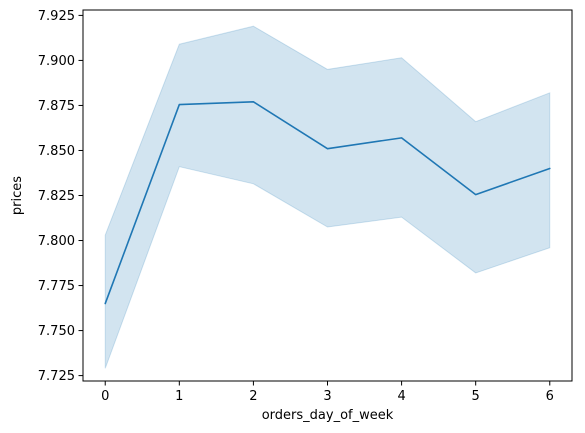  Describe the element at coordinates (401, 396) in the screenshot. I see `x-tick-label: 4` at that location.